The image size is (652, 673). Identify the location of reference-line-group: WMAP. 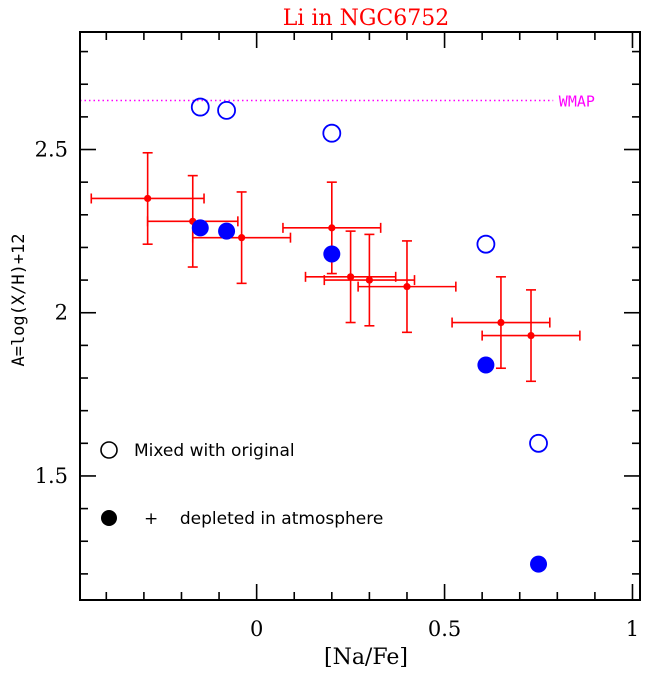
(337, 102).